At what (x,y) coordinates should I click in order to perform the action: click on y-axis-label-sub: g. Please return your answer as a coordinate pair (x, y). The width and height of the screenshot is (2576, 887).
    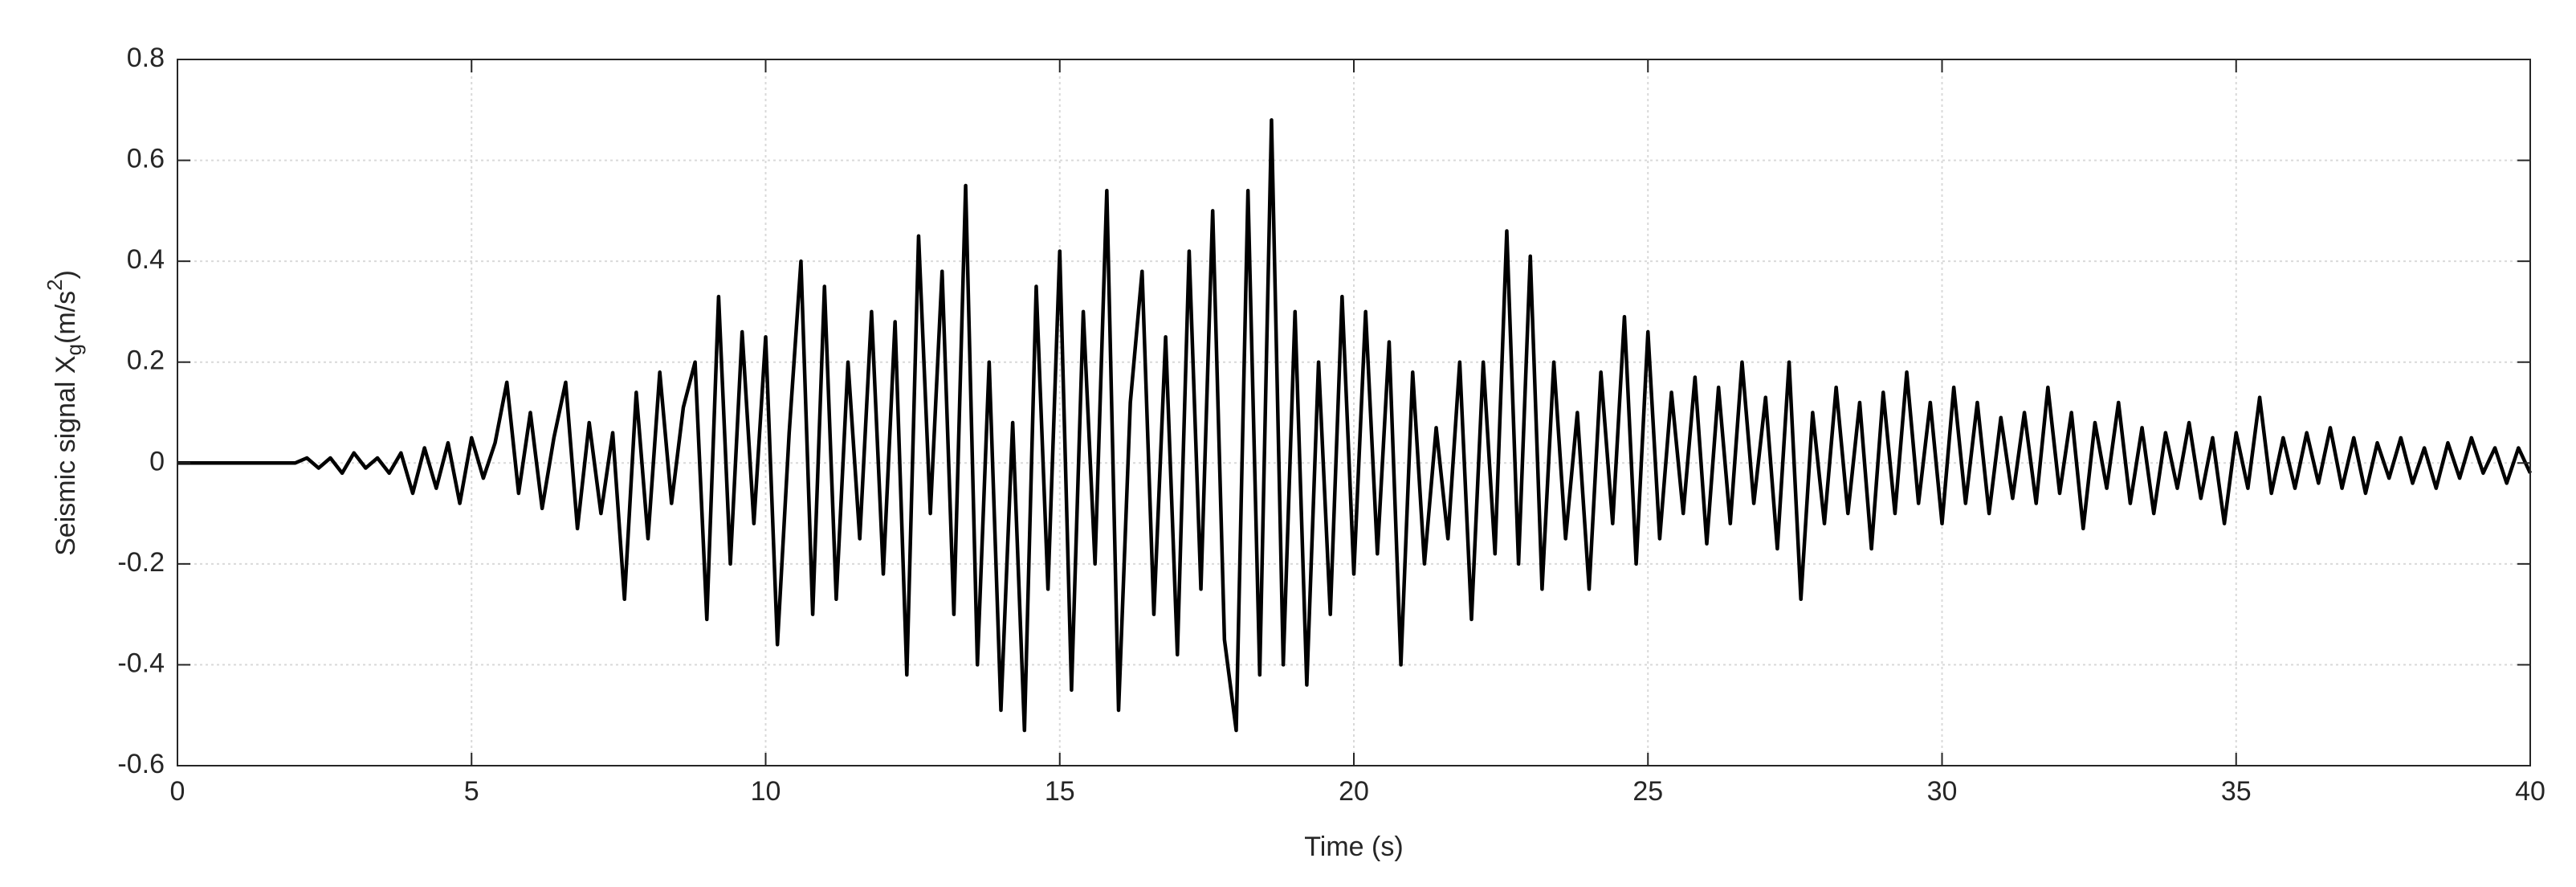
    Looking at the image, I should click on (74, 349).